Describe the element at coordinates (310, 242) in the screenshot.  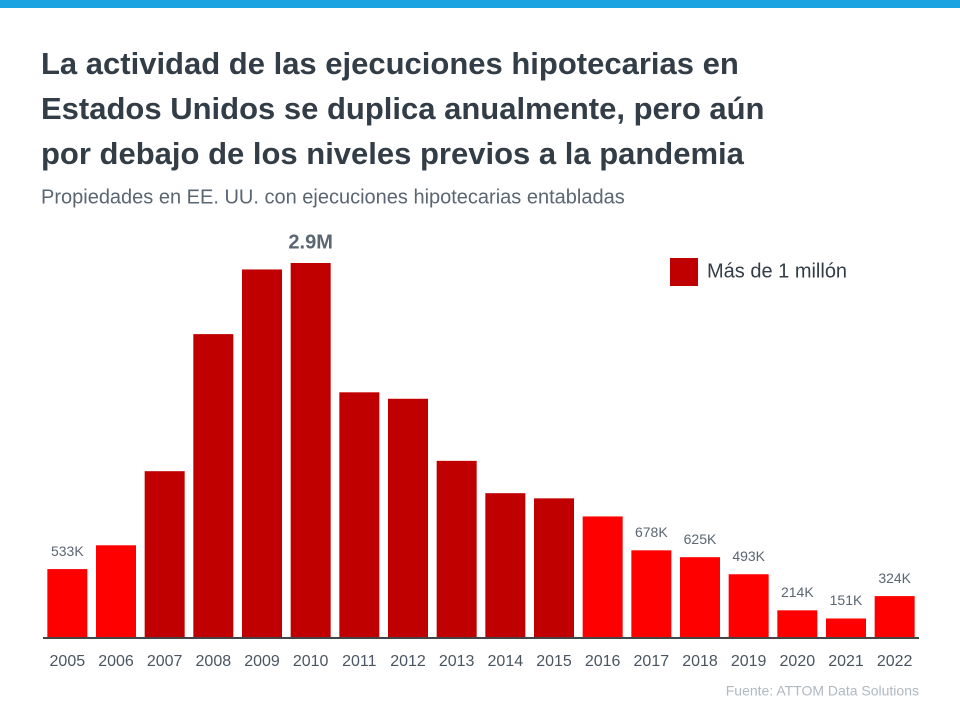
I see `value-label: 2.9M` at that location.